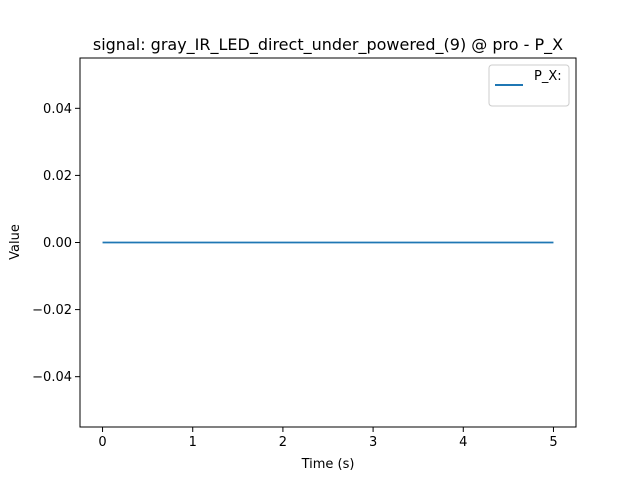  I want to click on legend-box, so click(529, 85).